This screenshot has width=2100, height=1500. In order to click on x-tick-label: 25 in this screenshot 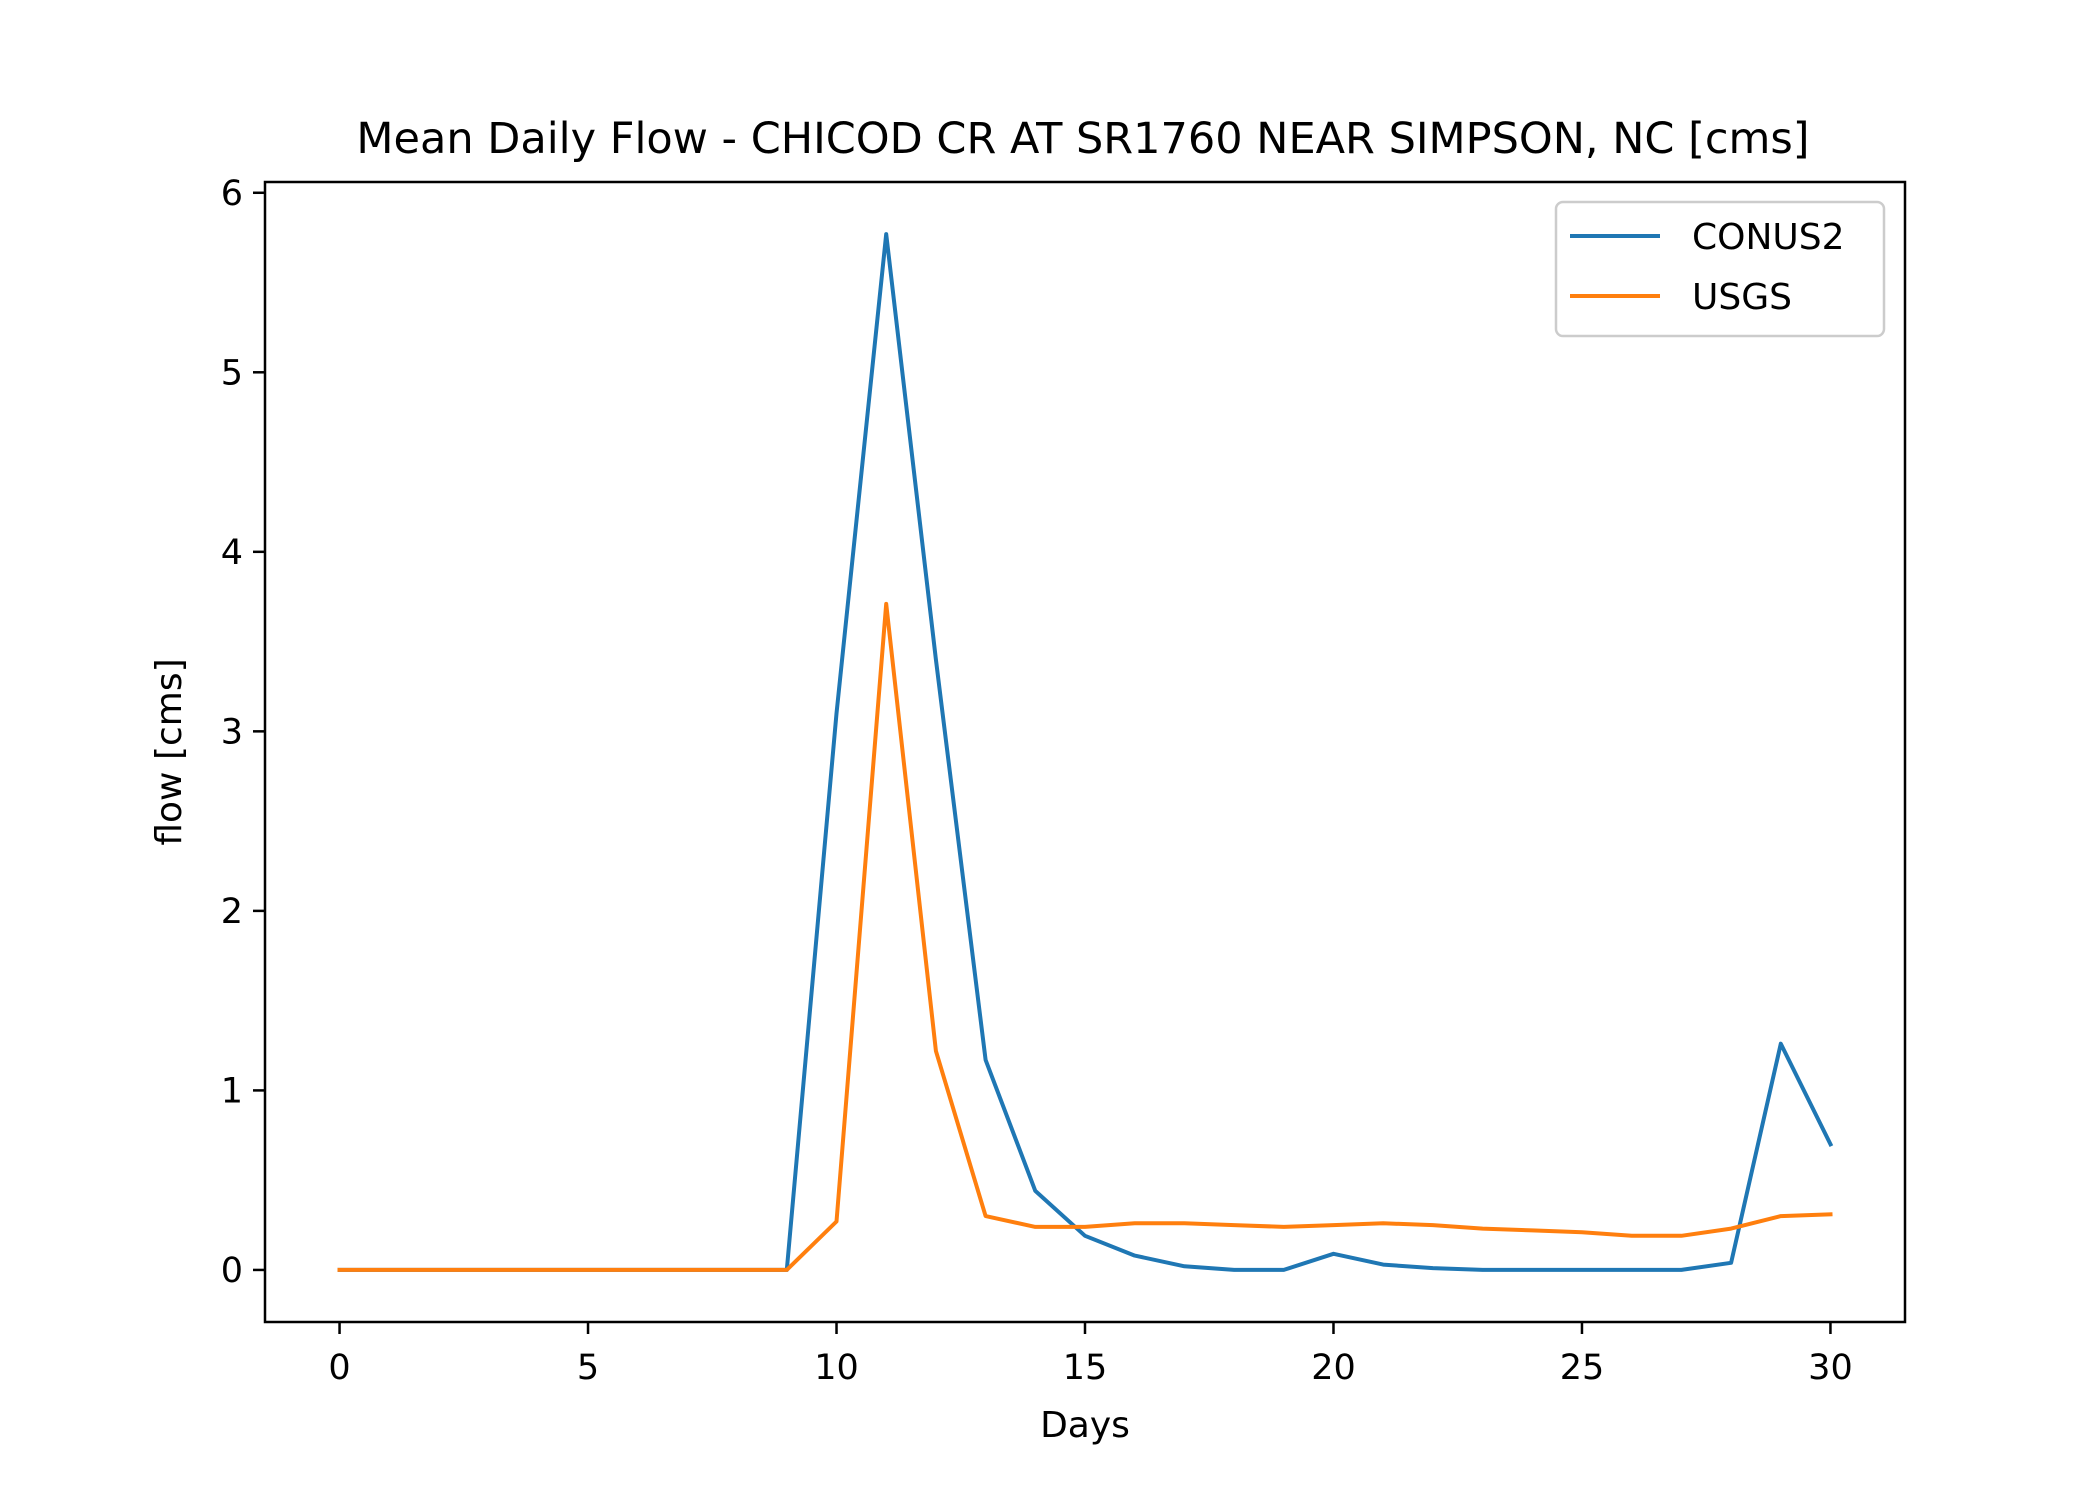, I will do `click(1582, 1368)`.